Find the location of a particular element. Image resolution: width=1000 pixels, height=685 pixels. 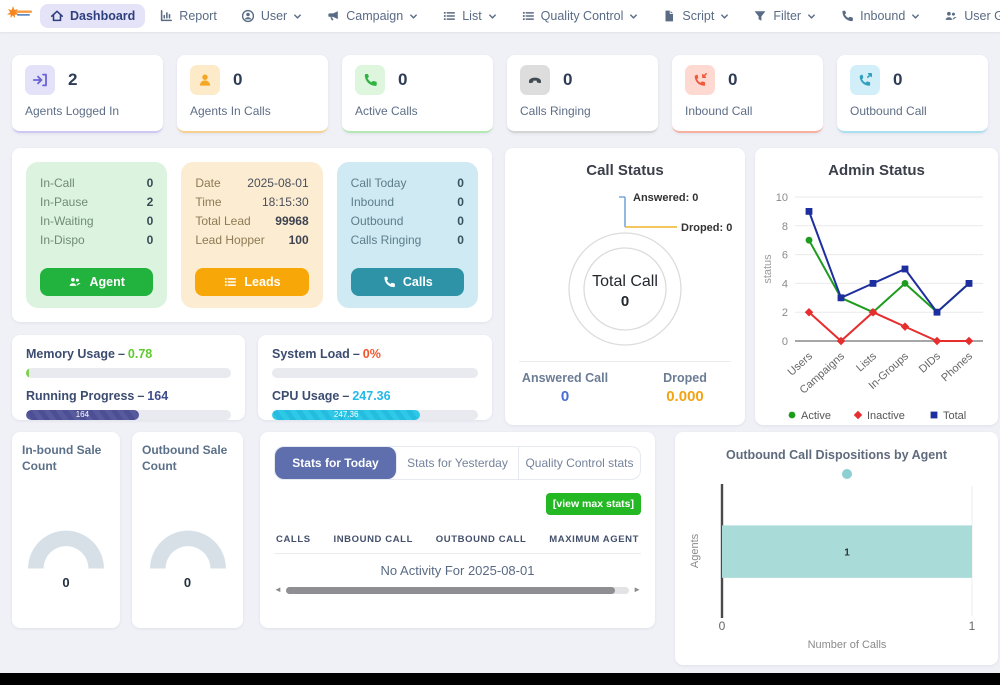

svg-text: Inactive is located at coordinates (886, 416).